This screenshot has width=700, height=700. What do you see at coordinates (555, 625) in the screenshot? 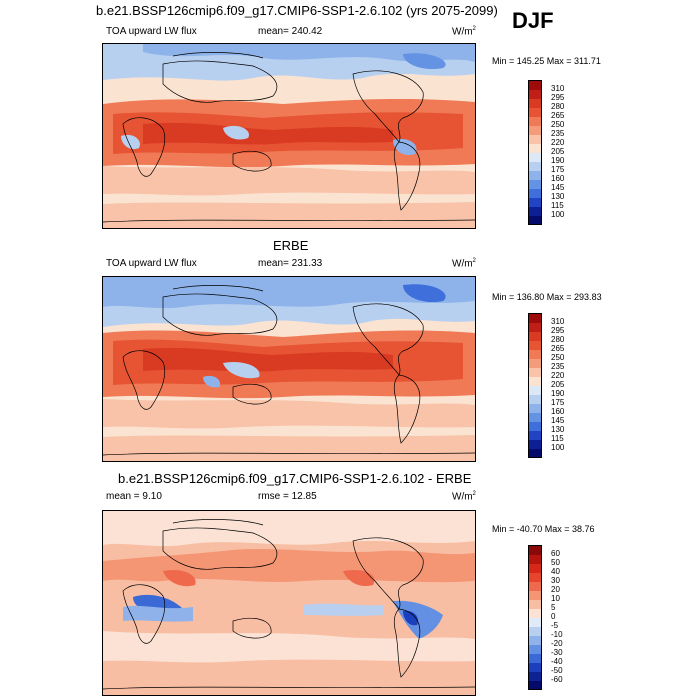
I see `colorbar-tick: -5` at bounding box center [555, 625].